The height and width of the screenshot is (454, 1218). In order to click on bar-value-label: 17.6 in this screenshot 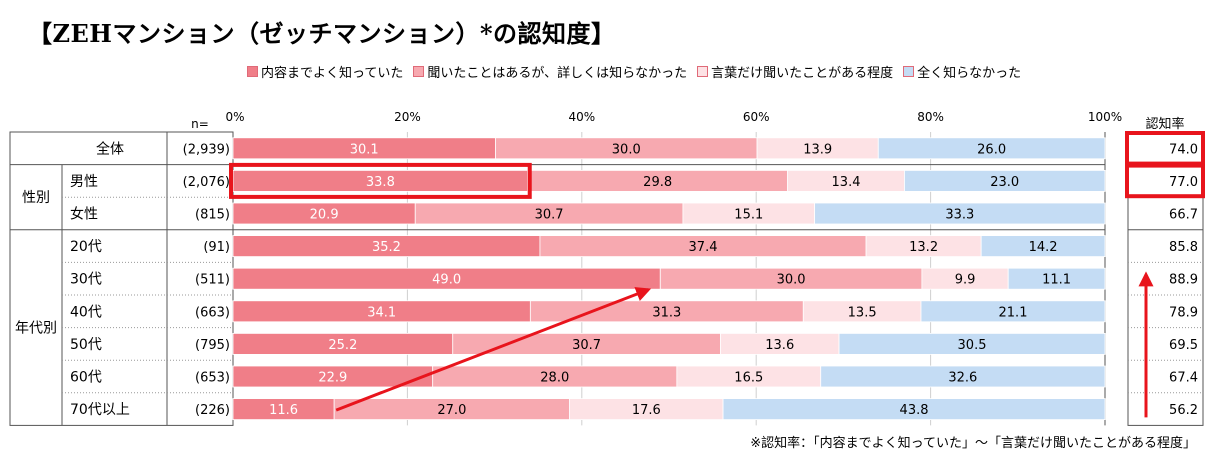, I will do `click(646, 410)`.